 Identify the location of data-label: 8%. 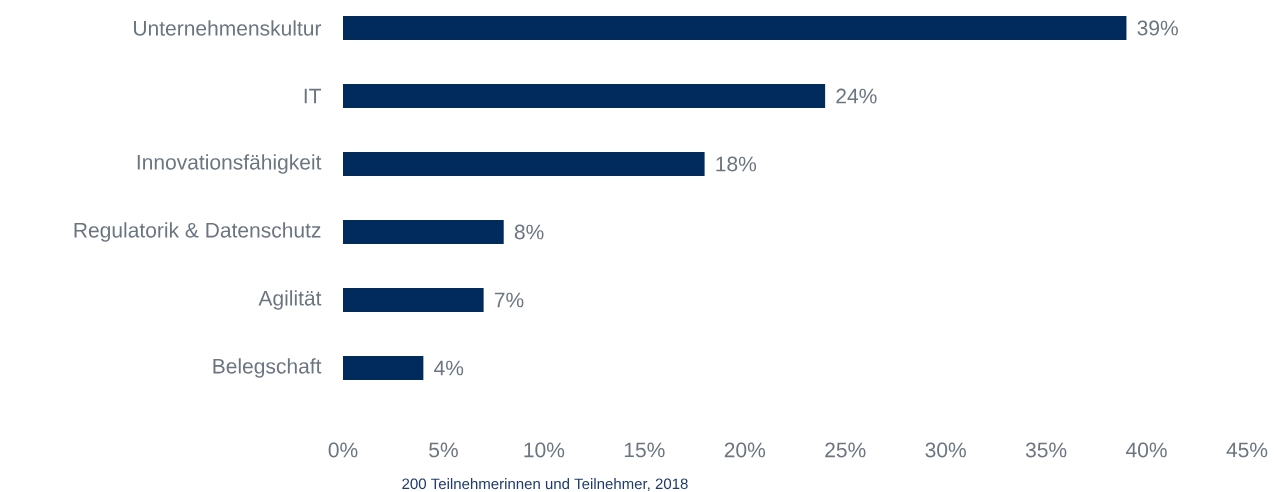
(529, 232).